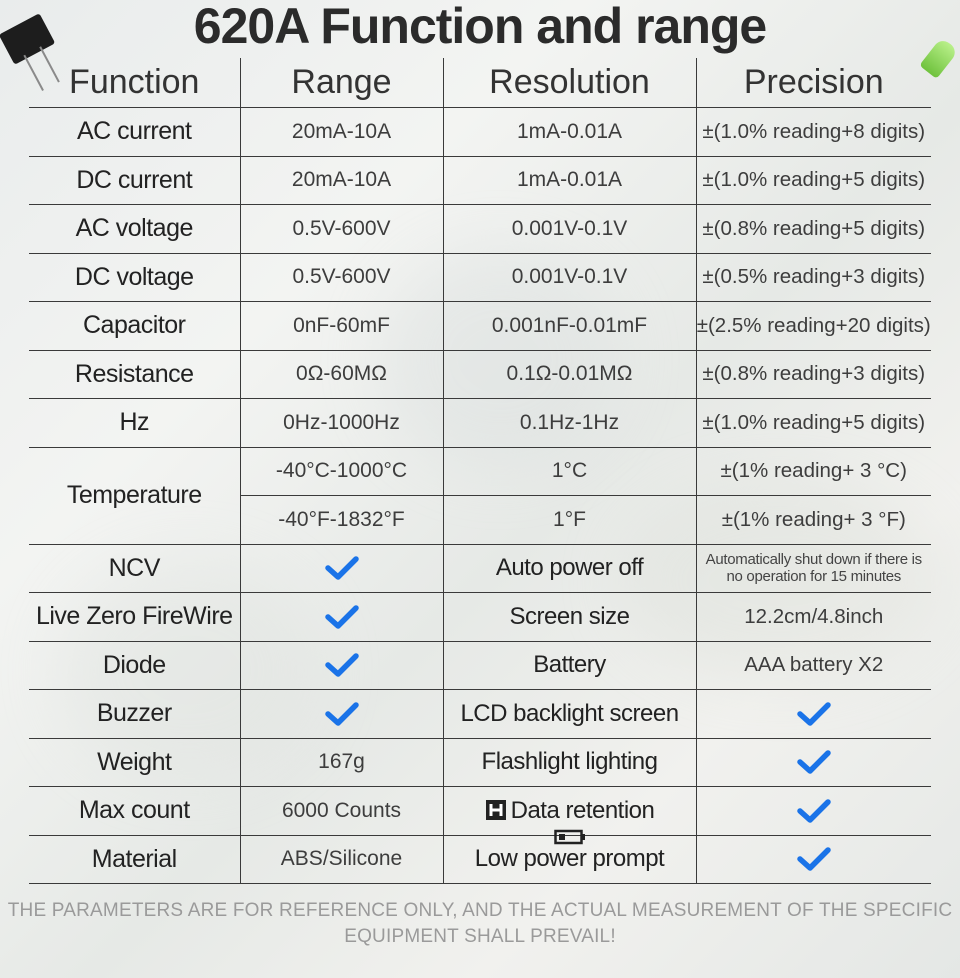 Image resolution: width=960 pixels, height=978 pixels. Describe the element at coordinates (135, 811) in the screenshot. I see `feature-name-cell: Max count` at that location.